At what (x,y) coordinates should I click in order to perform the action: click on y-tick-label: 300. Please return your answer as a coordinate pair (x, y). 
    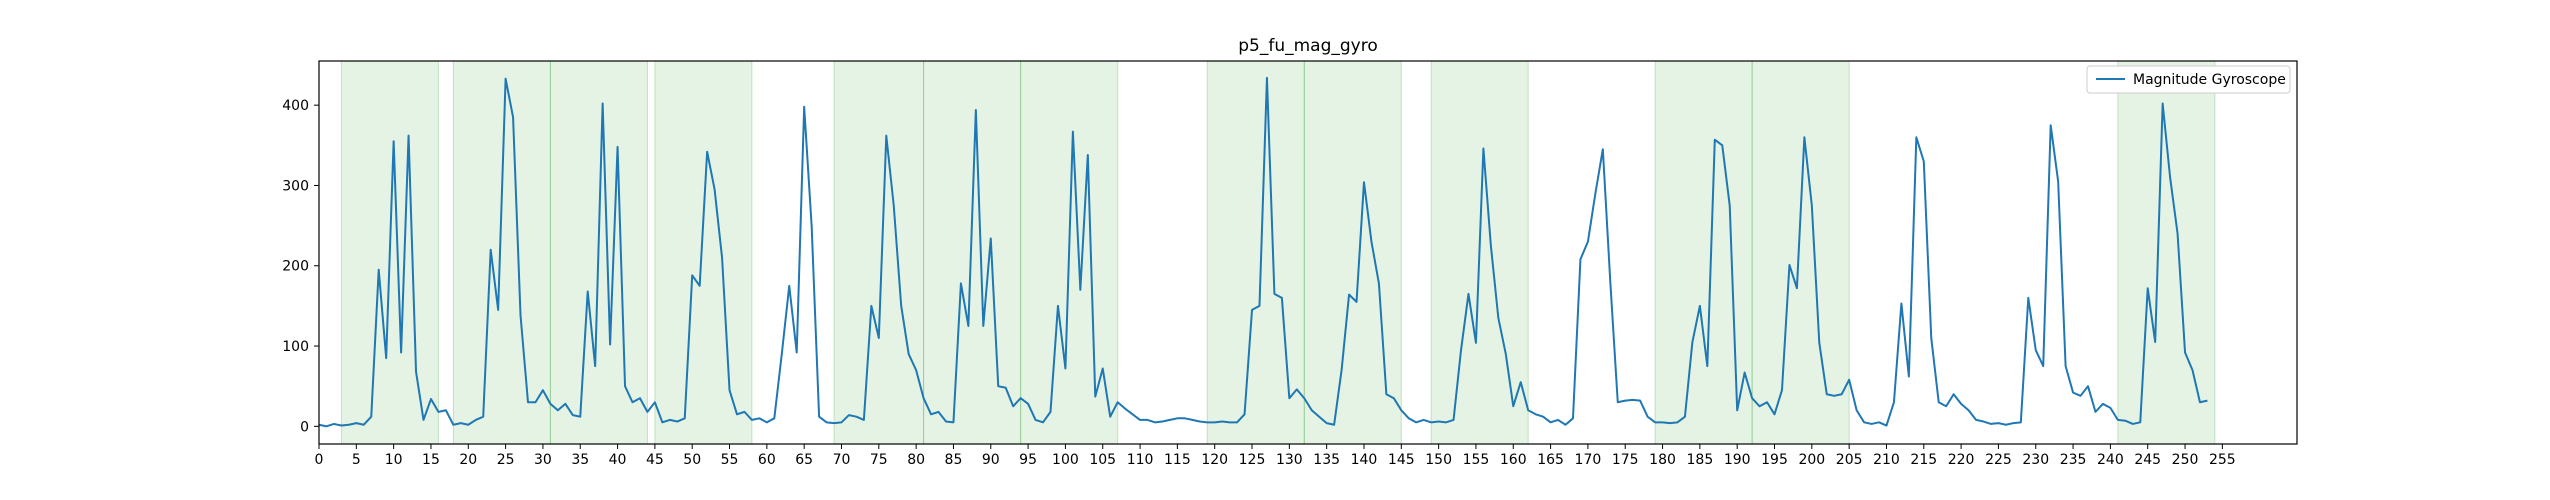
    Looking at the image, I should click on (295, 186).